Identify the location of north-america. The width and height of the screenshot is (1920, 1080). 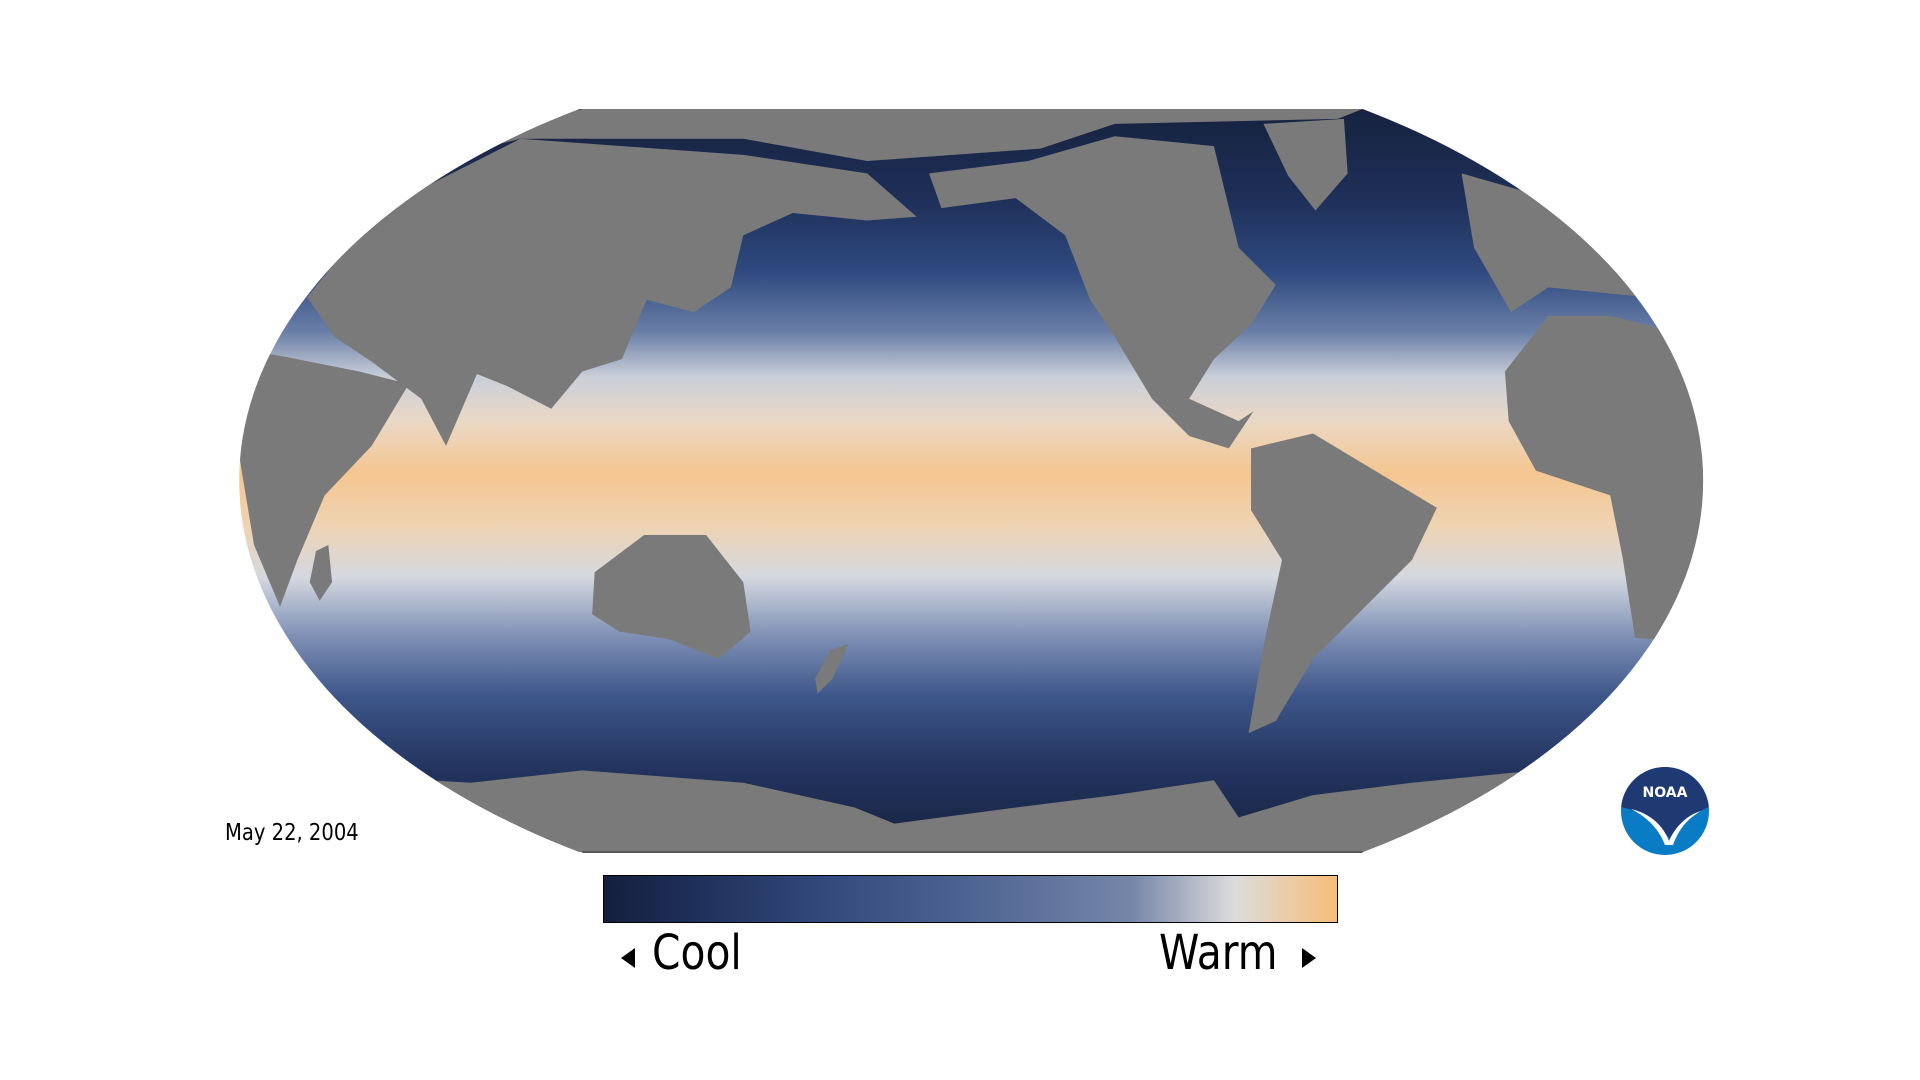
(1102, 292).